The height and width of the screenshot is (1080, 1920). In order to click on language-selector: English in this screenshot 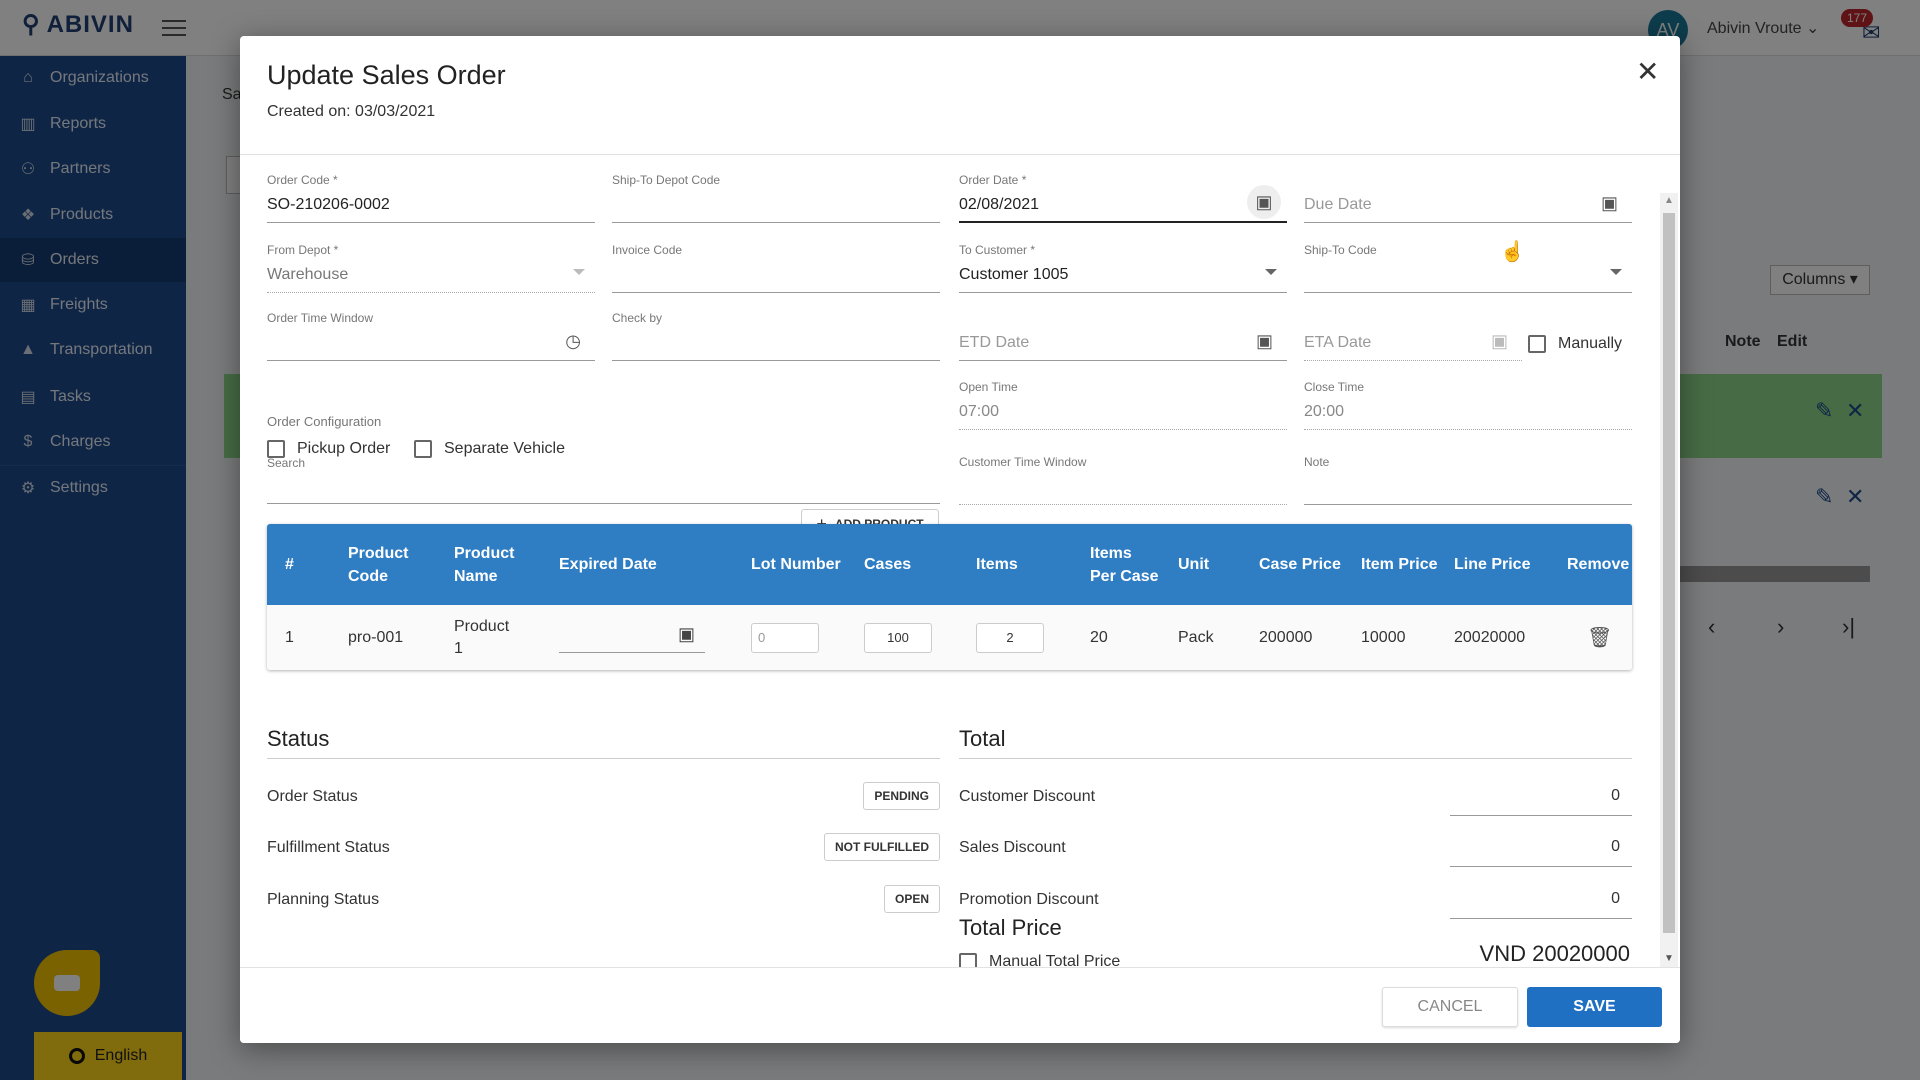, I will do `click(108, 1056)`.